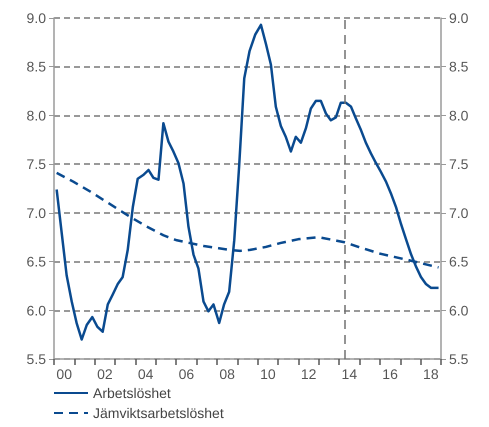 The height and width of the screenshot is (427, 489). Describe the element at coordinates (64, 374) in the screenshot. I see `x-tick-label: 00` at that location.